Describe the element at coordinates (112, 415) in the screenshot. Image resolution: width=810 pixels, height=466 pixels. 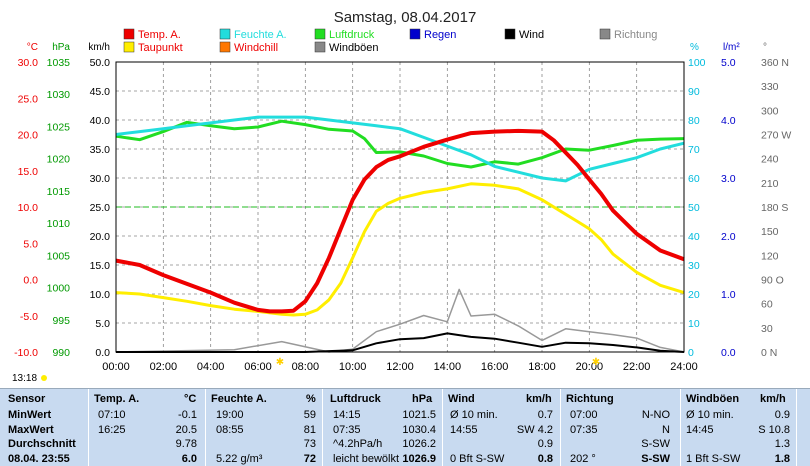
I see `stat-cell-temp-time: 07:10` at that location.